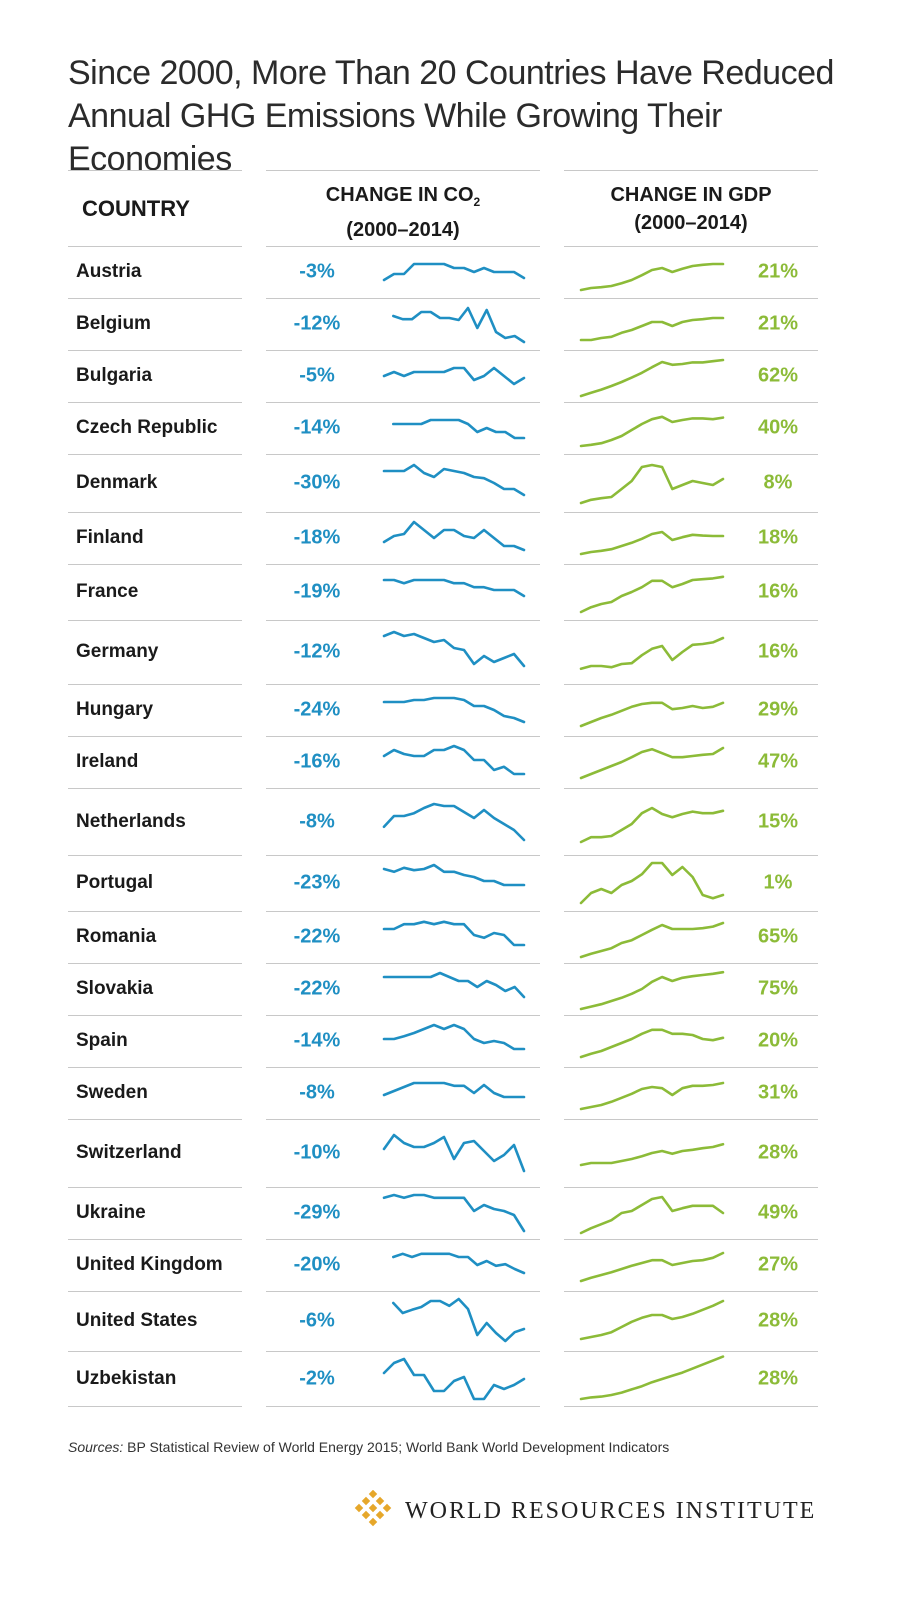 The width and height of the screenshot is (919, 1600). I want to click on co2-header-line1: CHANGE IN CO2, so click(403, 198).